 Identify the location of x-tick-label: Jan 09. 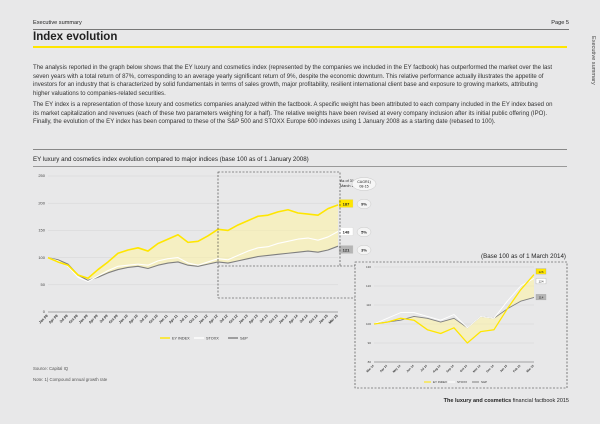
(83, 319).